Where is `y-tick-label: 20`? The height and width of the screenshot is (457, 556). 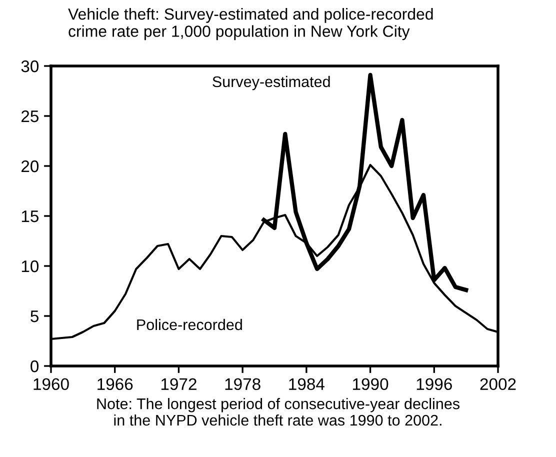 y-tick-label: 20 is located at coordinates (30, 166).